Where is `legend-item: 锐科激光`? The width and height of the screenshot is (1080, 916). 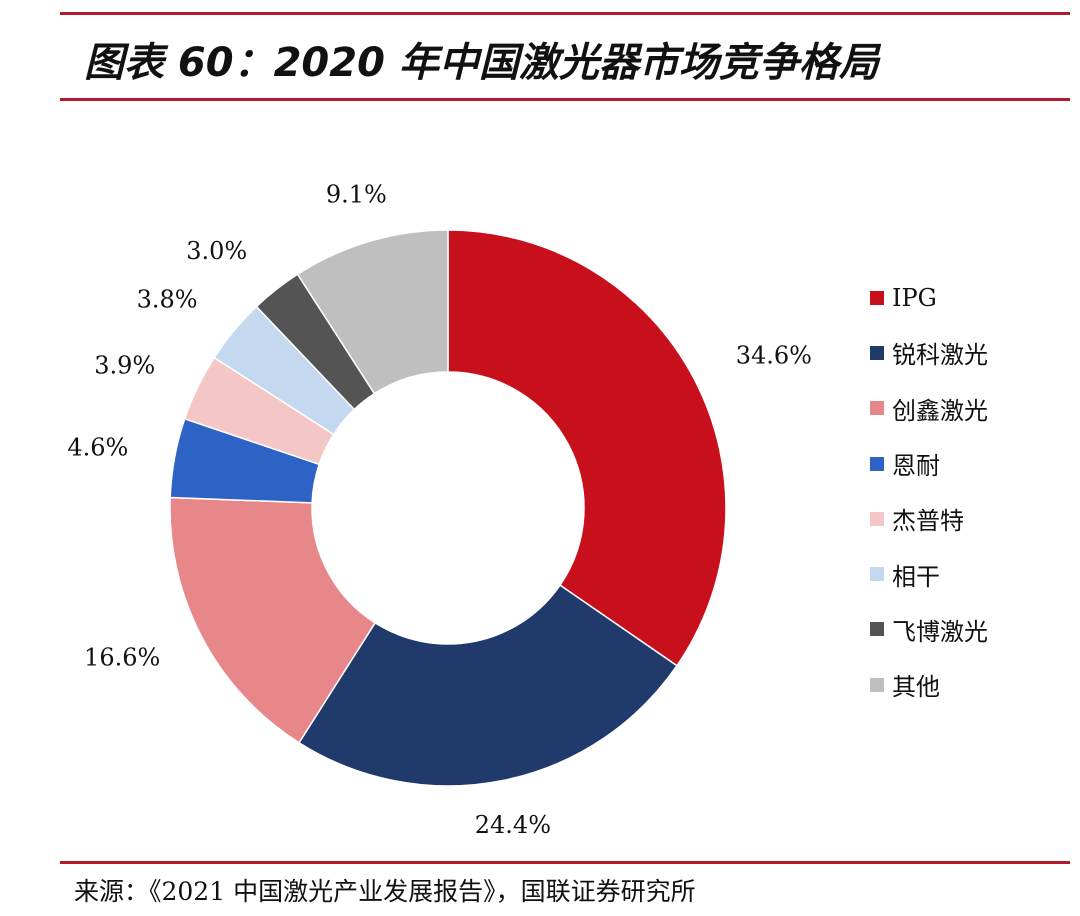 legend-item: 锐科激光 is located at coordinates (929, 352).